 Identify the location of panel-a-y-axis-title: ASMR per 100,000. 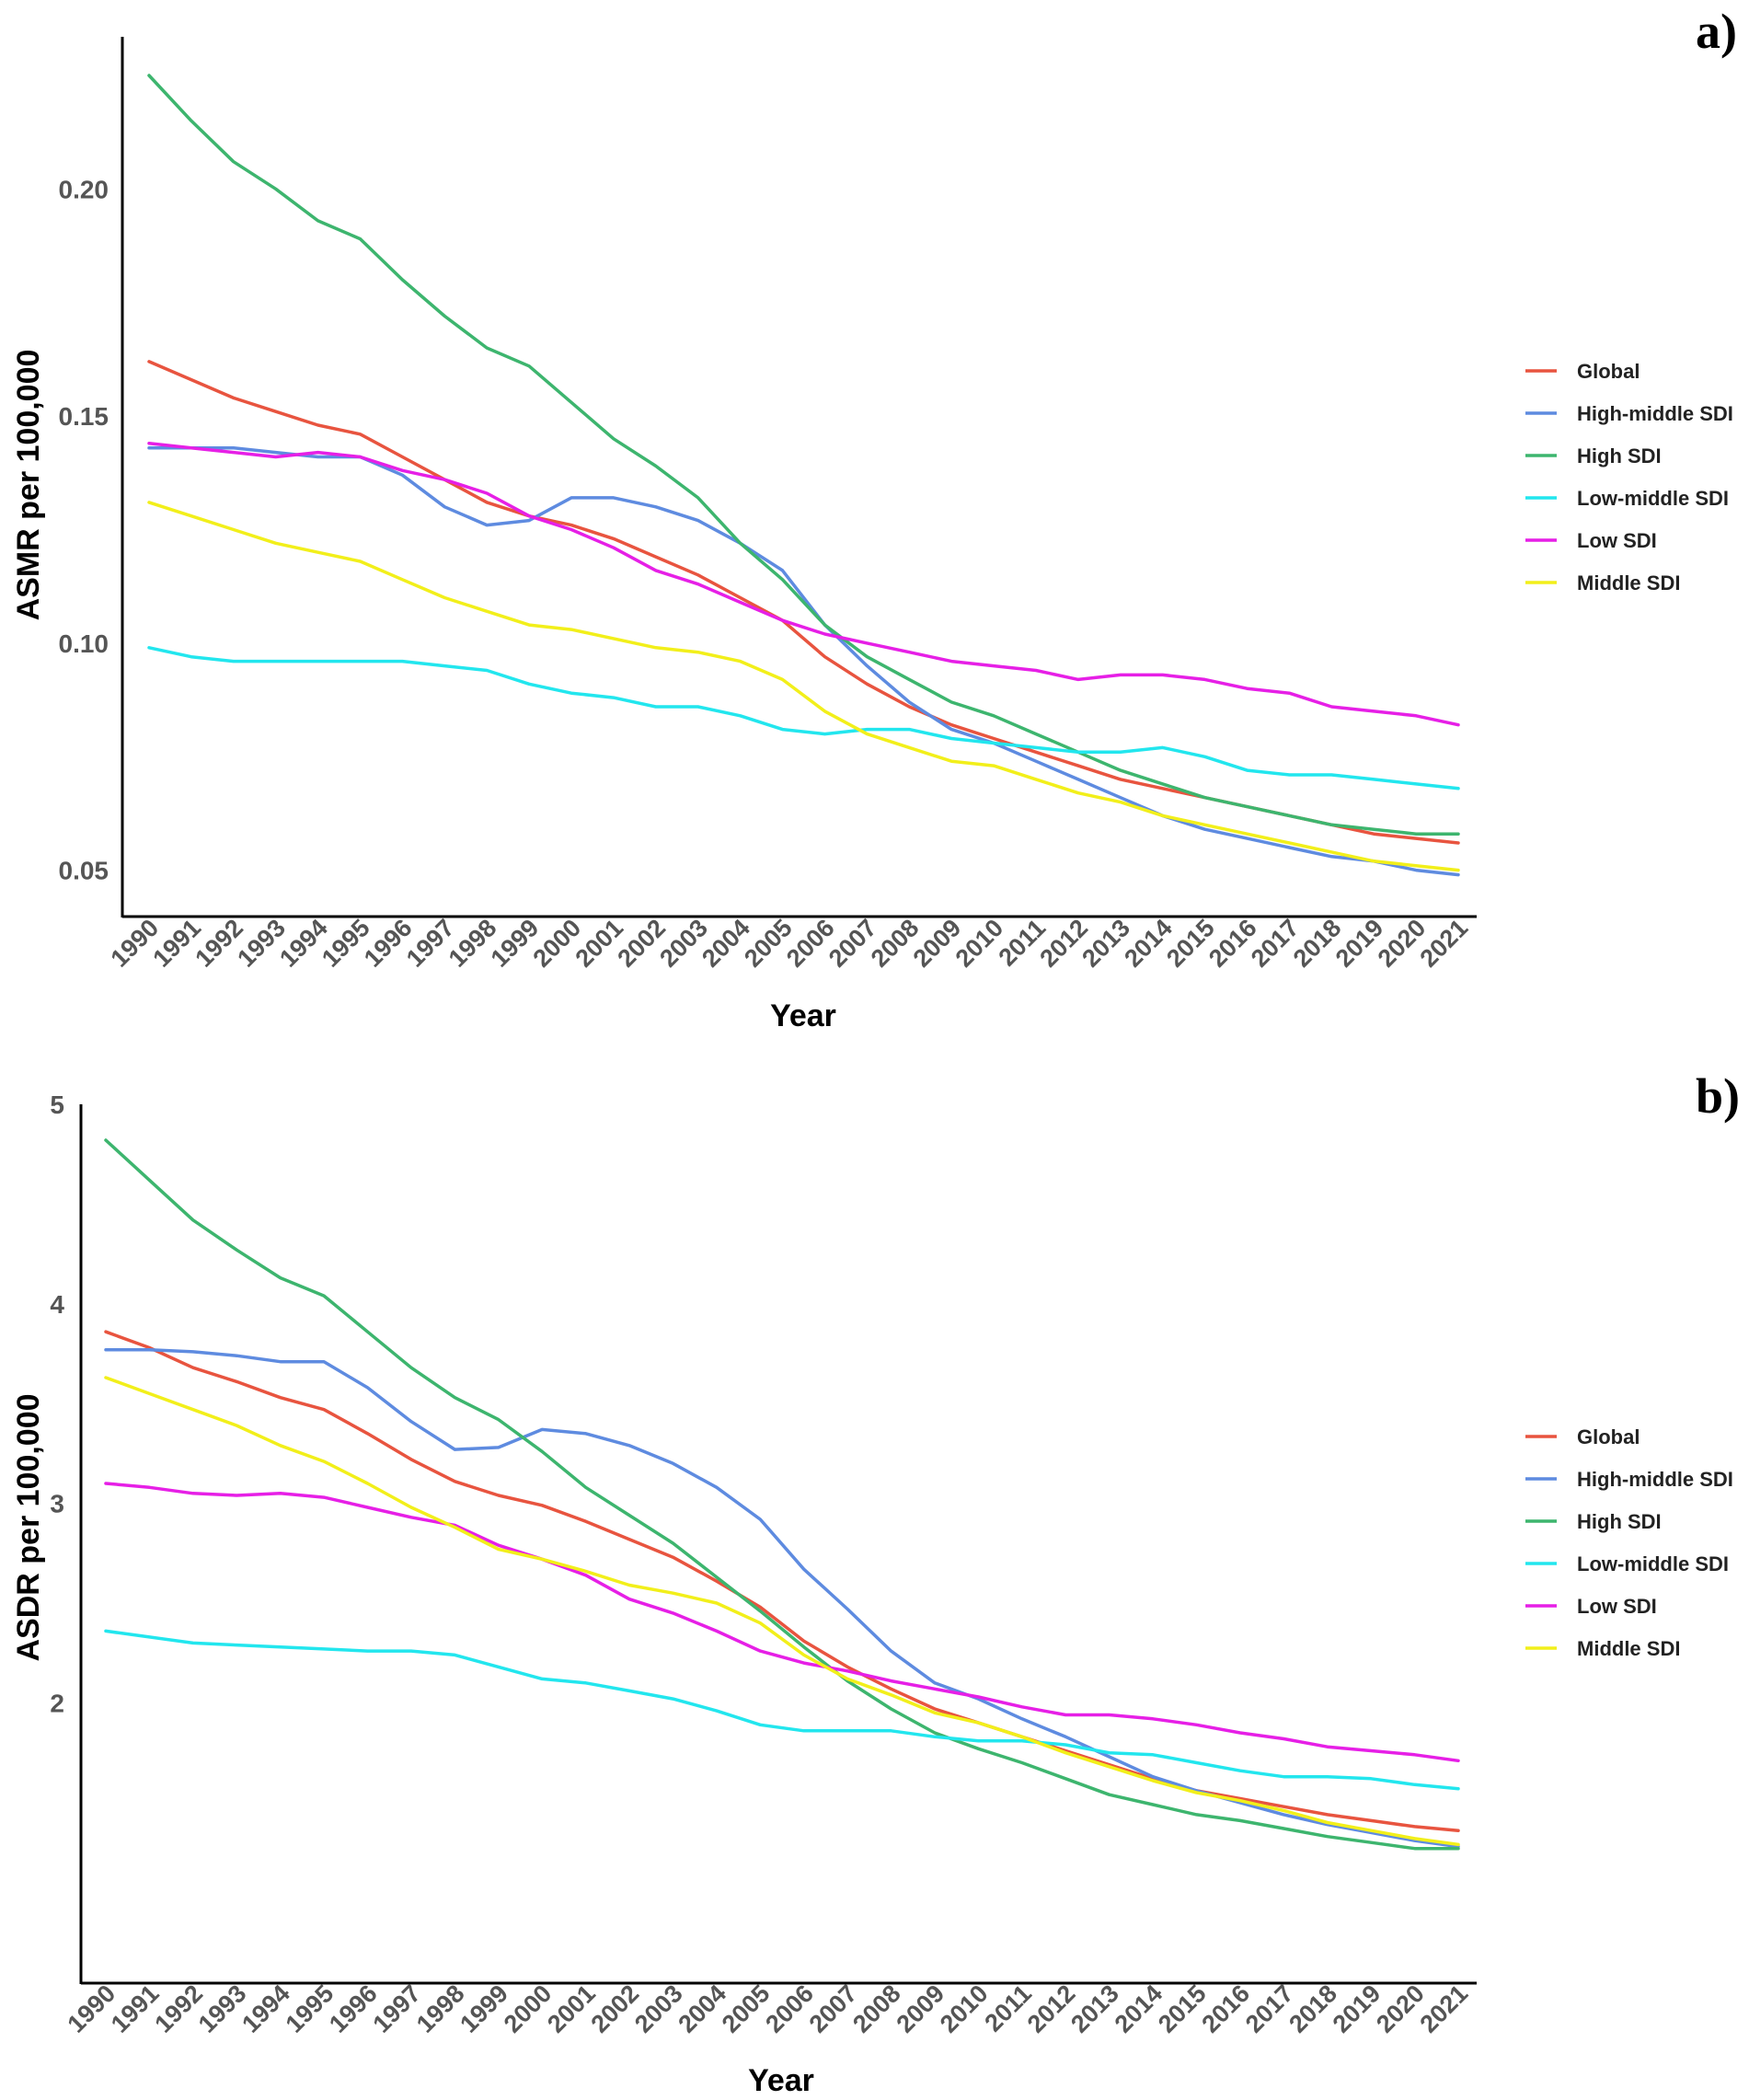
(28, 486).